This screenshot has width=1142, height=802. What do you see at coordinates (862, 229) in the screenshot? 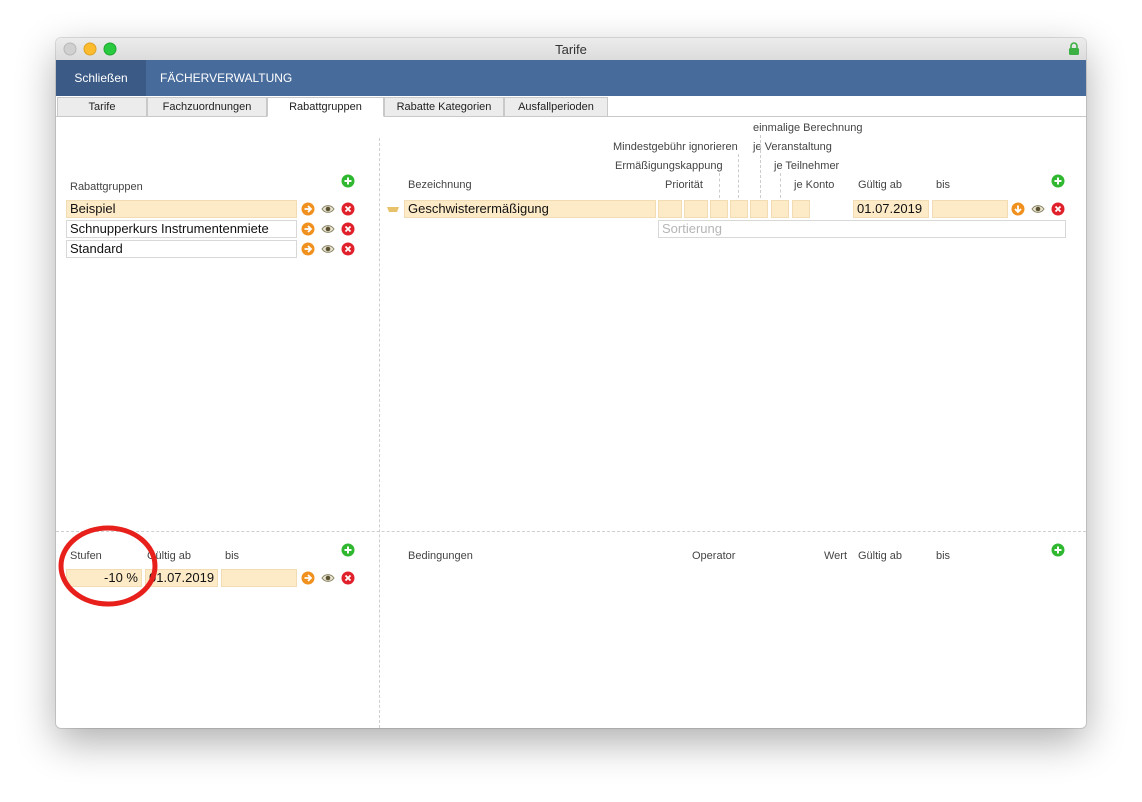
I see `sort-field: Sortierung` at bounding box center [862, 229].